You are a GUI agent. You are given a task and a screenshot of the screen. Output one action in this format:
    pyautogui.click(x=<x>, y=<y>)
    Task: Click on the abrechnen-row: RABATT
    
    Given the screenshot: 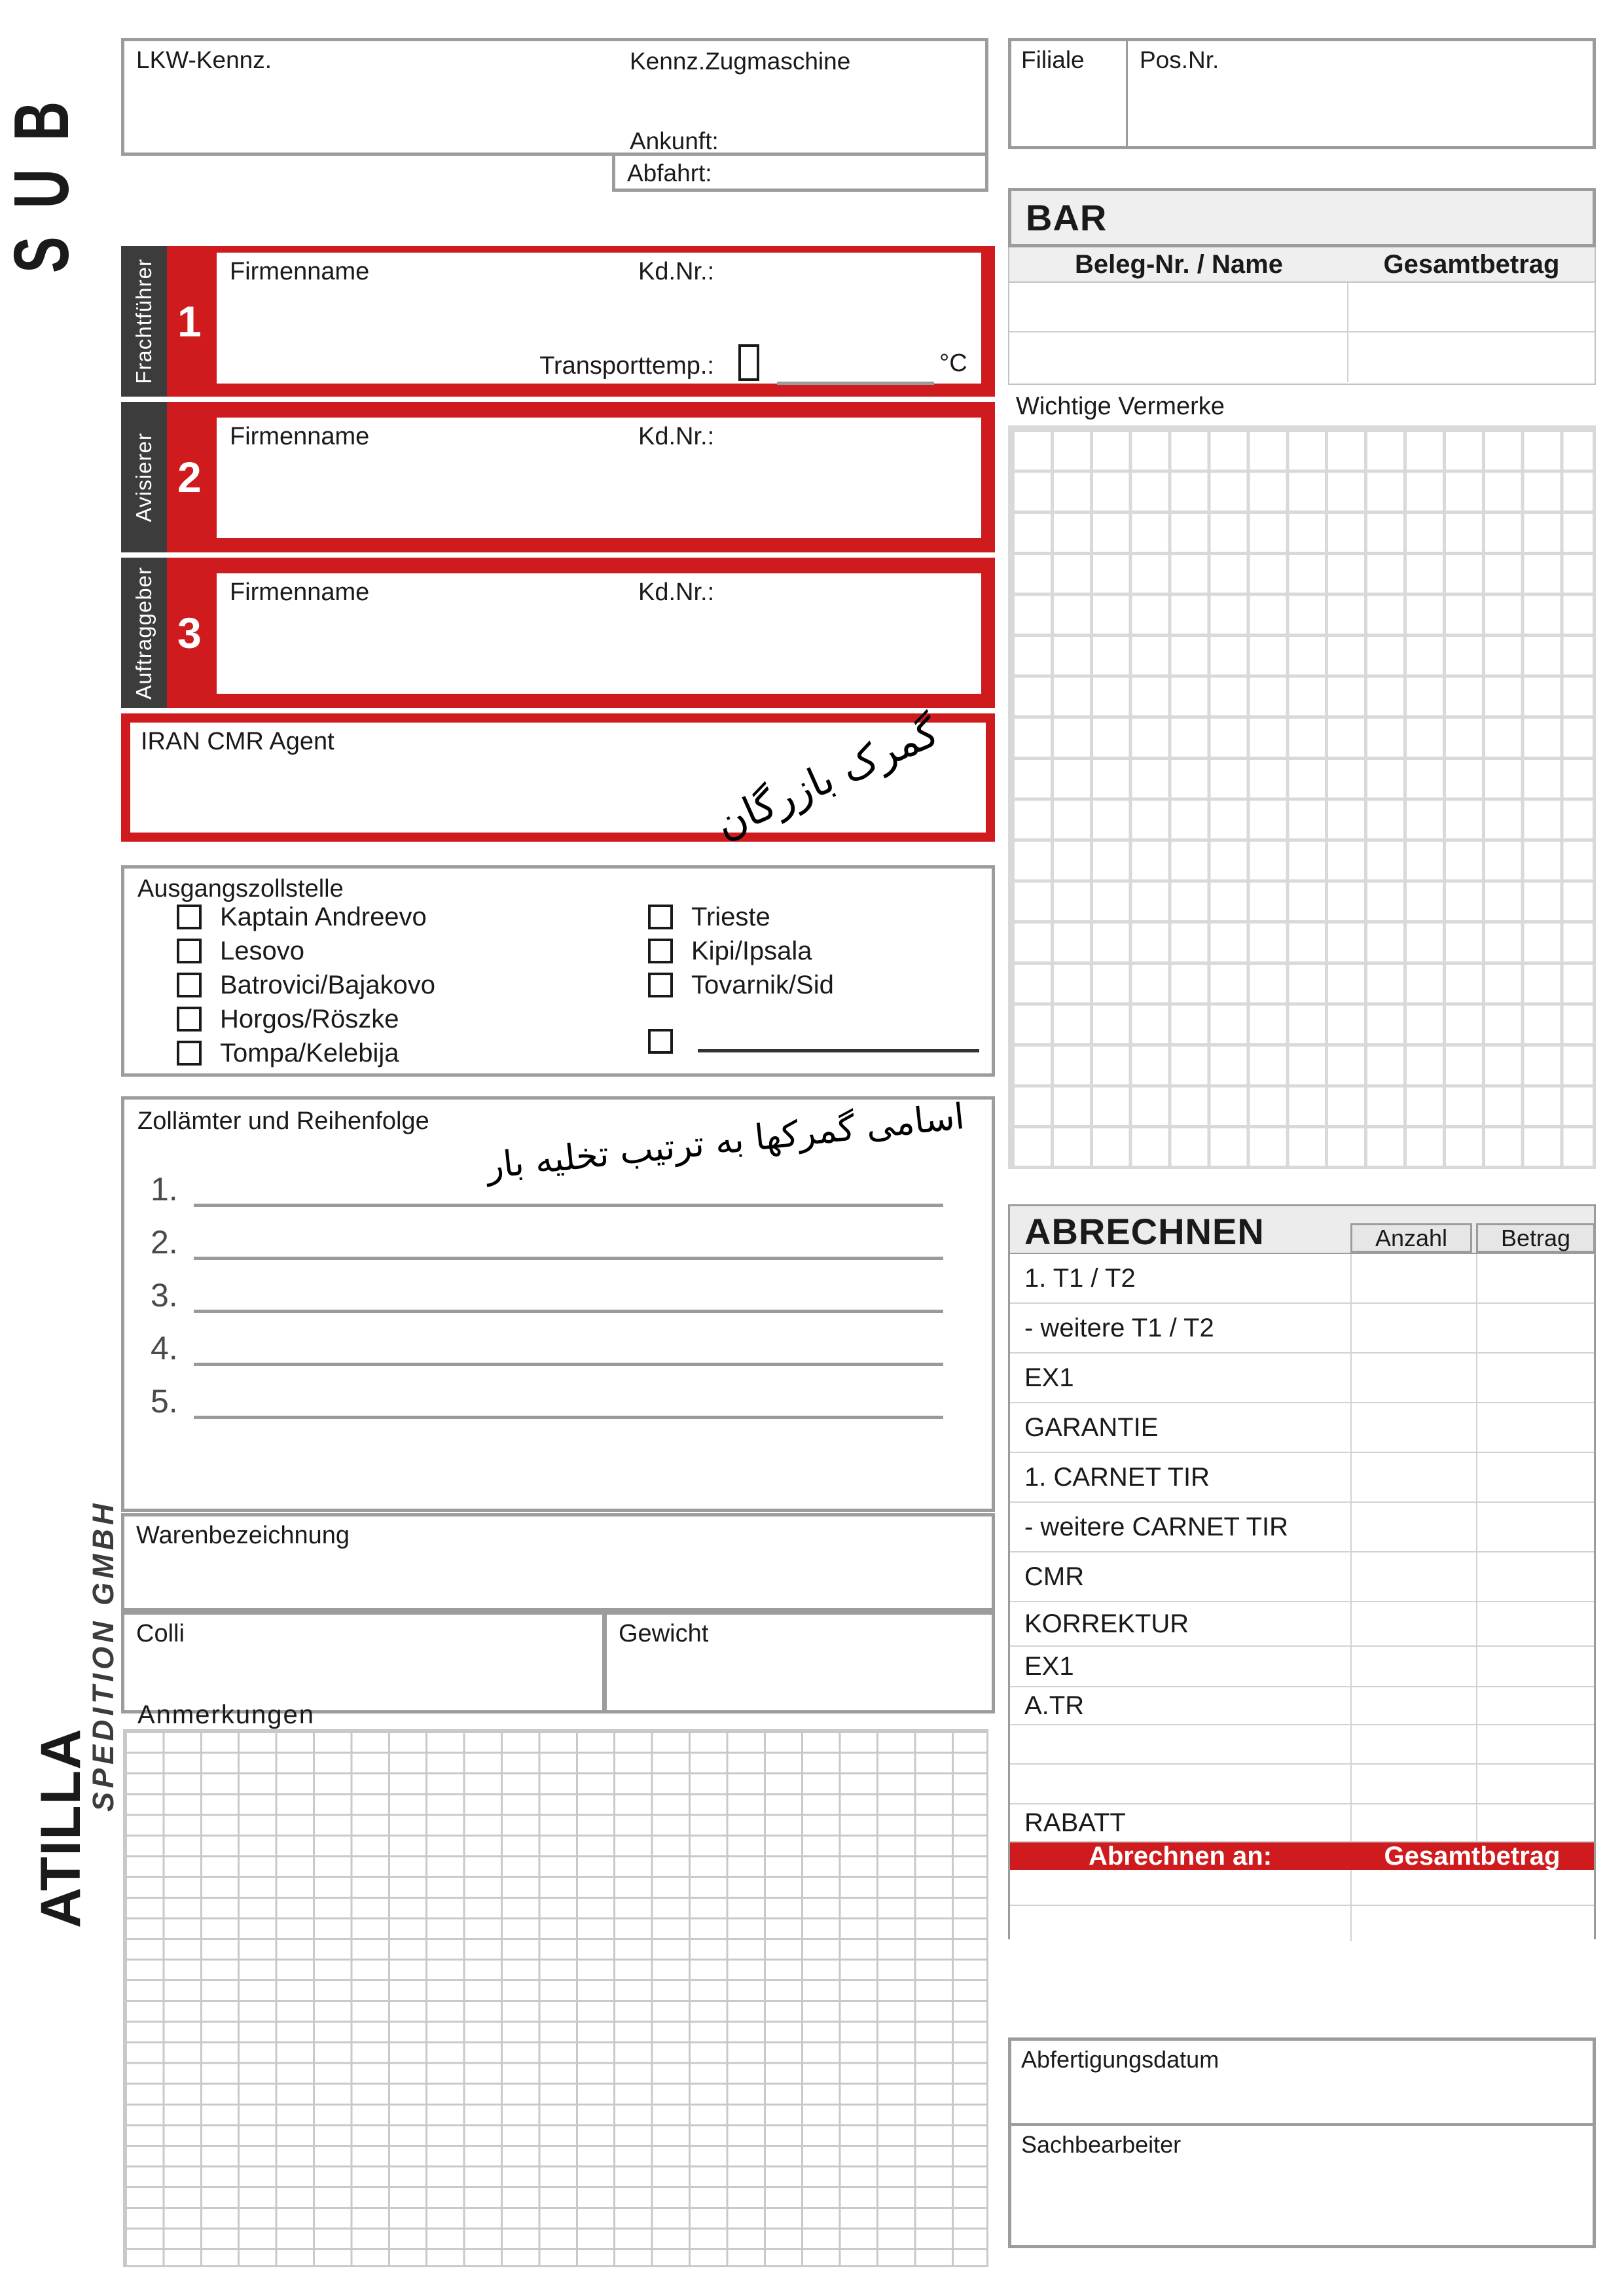 What is the action you would take?
    pyautogui.click(x=1302, y=1823)
    